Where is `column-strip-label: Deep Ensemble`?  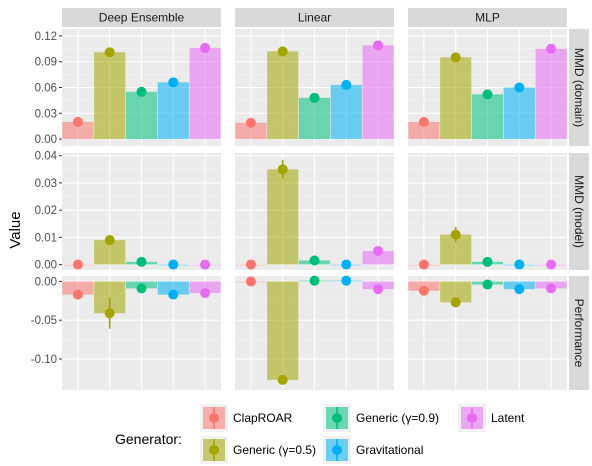 column-strip-label: Deep Ensemble is located at coordinates (142, 18).